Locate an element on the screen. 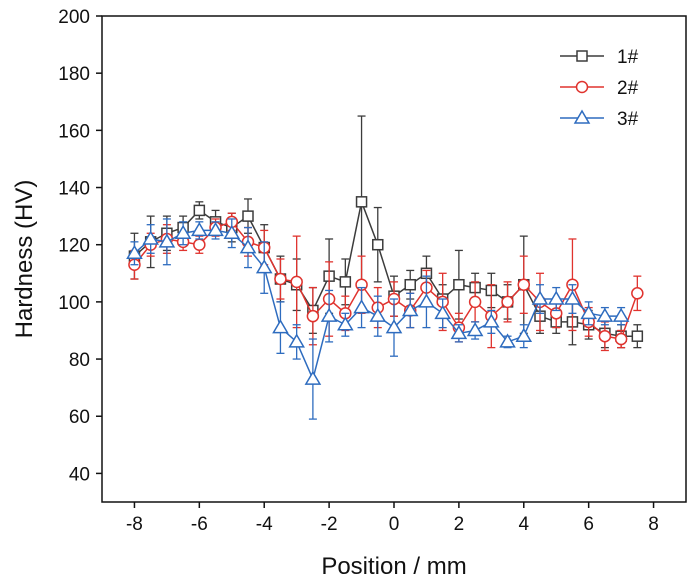  legend-item: 2# is located at coordinates (599, 88).